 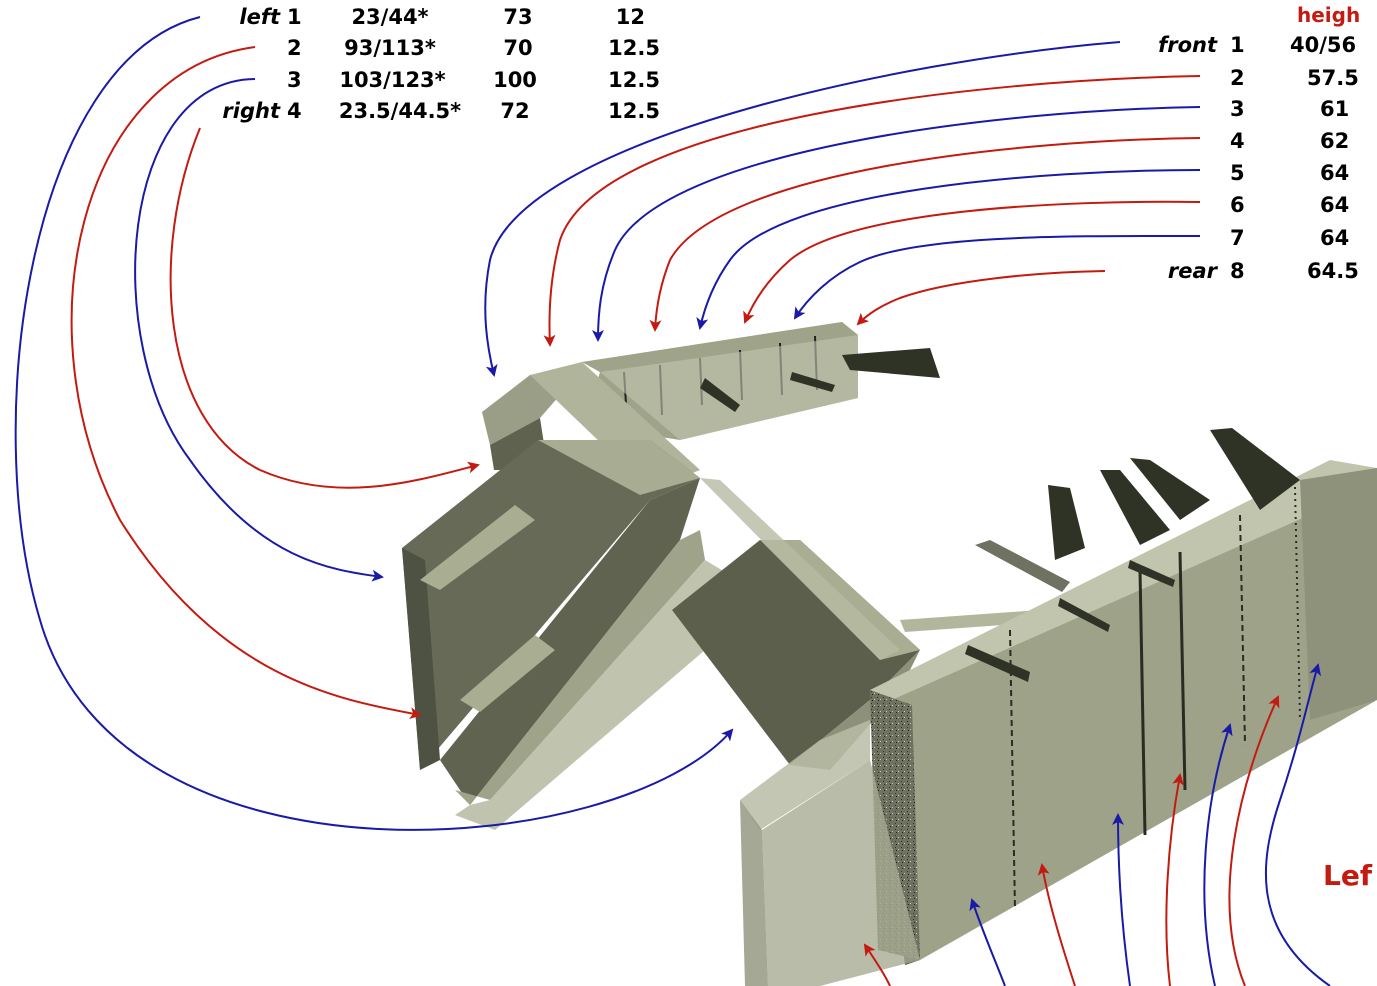 What do you see at coordinates (294, 111) in the screenshot?
I see `left-row-4-n: 4` at bounding box center [294, 111].